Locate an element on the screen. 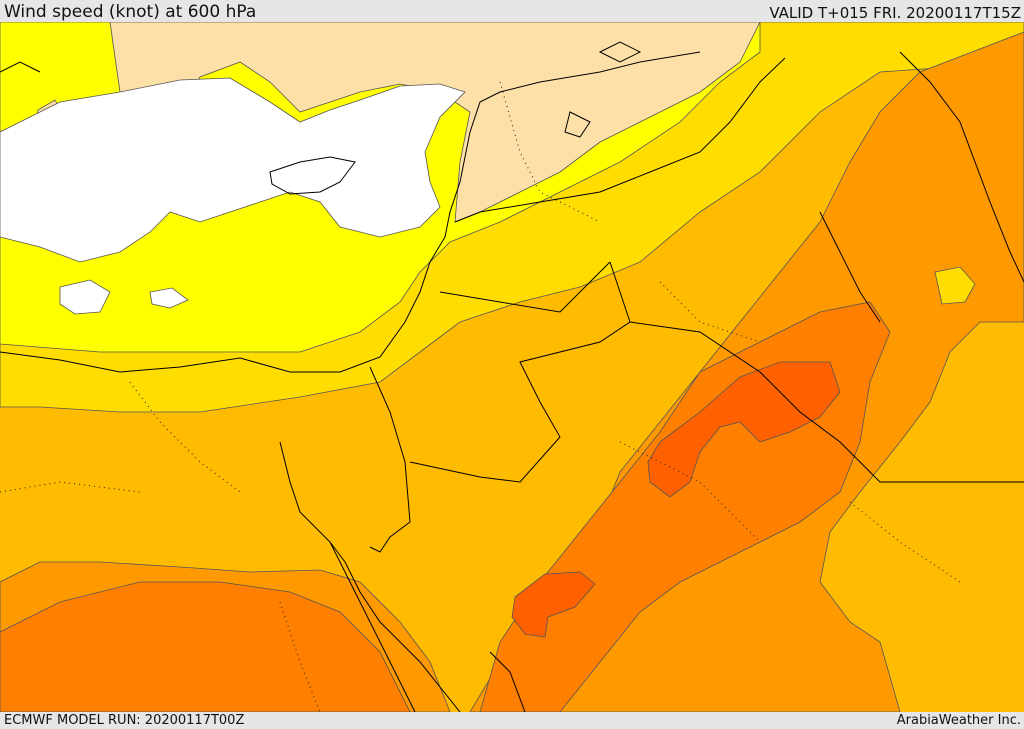  shade-fresh-patch-east is located at coordinates (955, 285).